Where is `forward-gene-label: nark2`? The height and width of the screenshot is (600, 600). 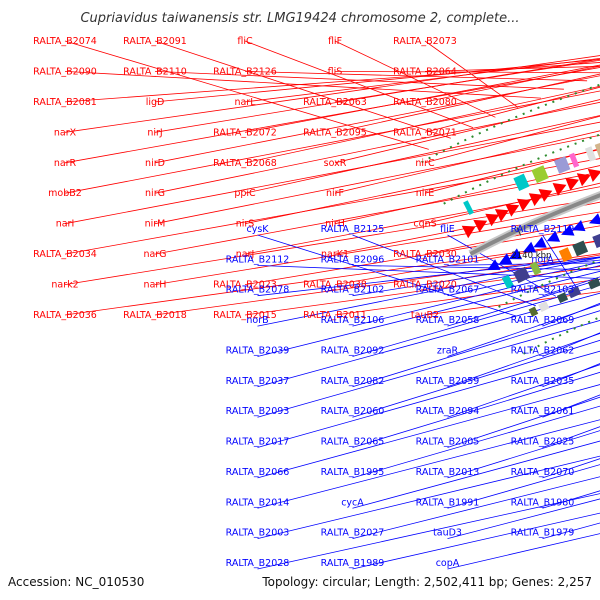 forward-gene-label: nark2 is located at coordinates (64, 285).